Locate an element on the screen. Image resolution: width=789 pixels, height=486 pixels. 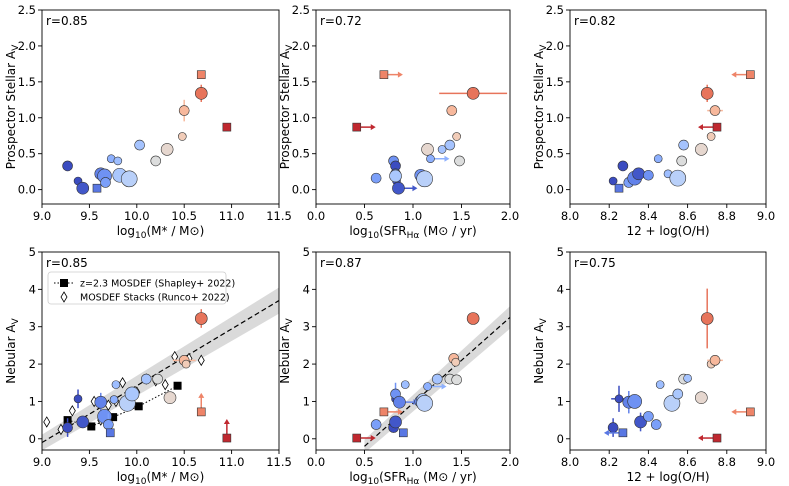
x-tick-label: 1.5 is located at coordinates (461, 462).